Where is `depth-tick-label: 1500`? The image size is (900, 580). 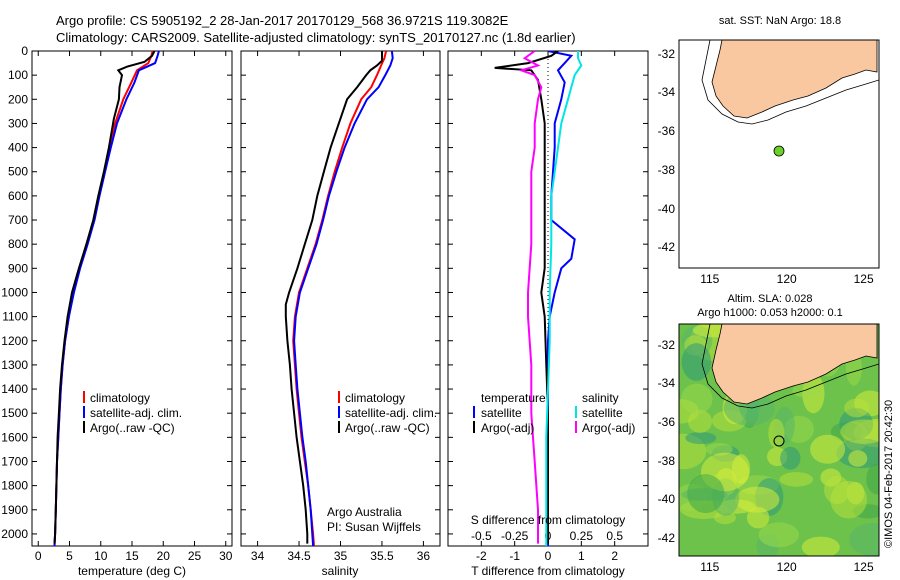
depth-tick-label: 1500 is located at coordinates (14, 413).